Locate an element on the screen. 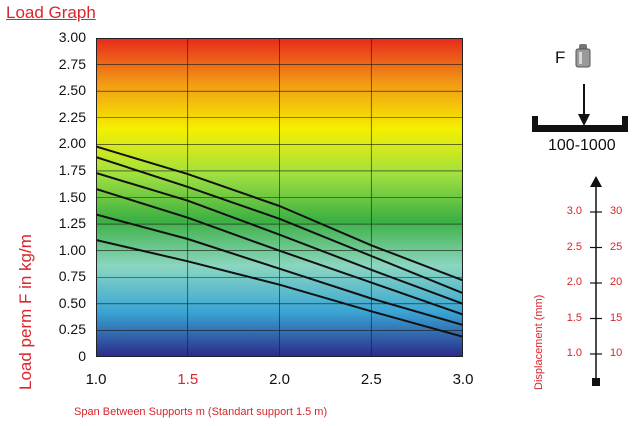 This screenshot has width=638, height=426. load-diagram is located at coordinates (580, 88).